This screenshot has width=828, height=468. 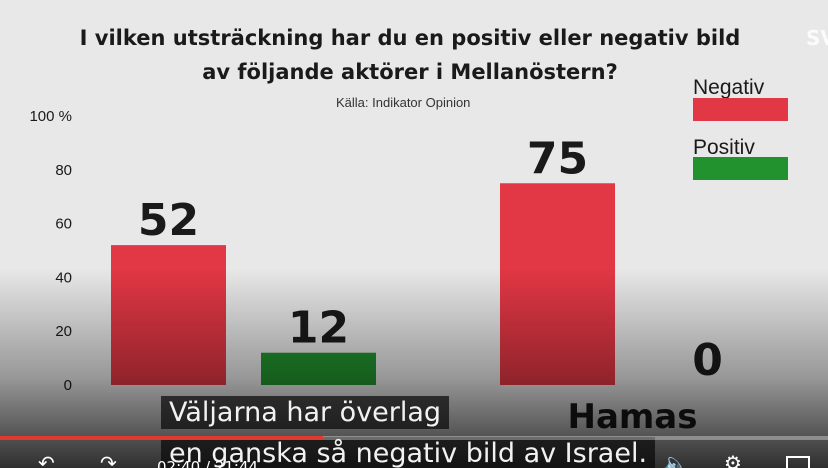 What do you see at coordinates (675, 459) in the screenshot?
I see `volume-icon: 🔈` at bounding box center [675, 459].